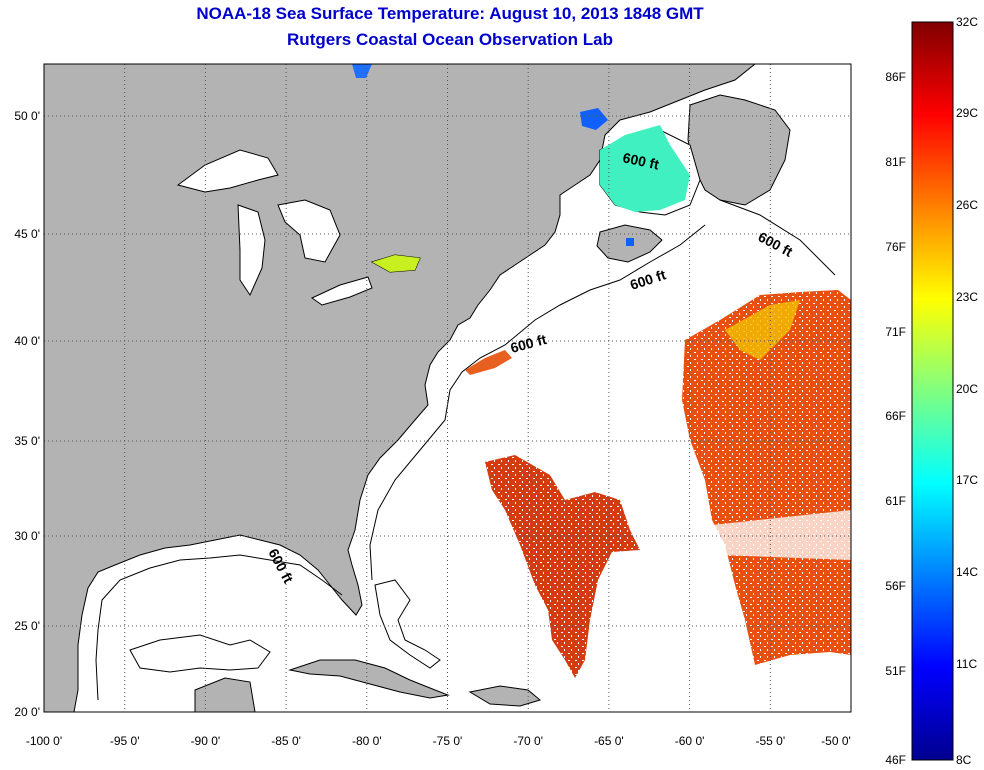 The width and height of the screenshot is (984, 770). I want to click on map-subtitle: Rutgers Coastal Ocean Observation Lab, so click(450, 39).